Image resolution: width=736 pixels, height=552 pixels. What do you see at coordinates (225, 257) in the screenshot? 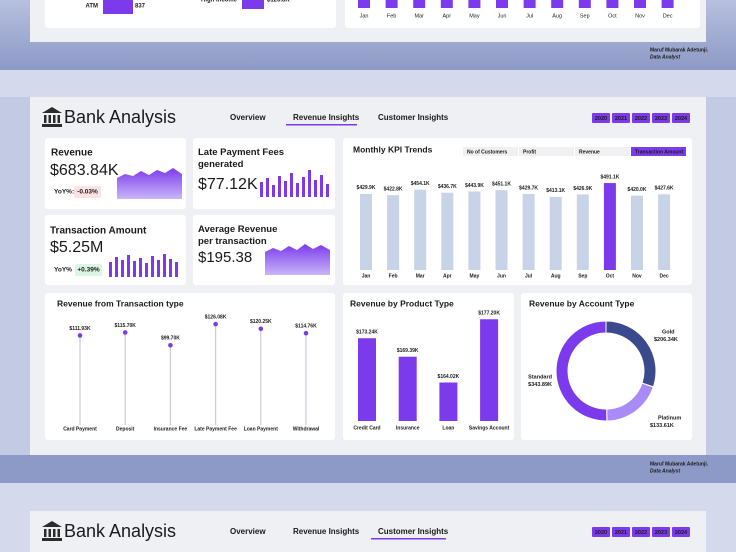
I see `kpi-value: $195.38` at bounding box center [225, 257].